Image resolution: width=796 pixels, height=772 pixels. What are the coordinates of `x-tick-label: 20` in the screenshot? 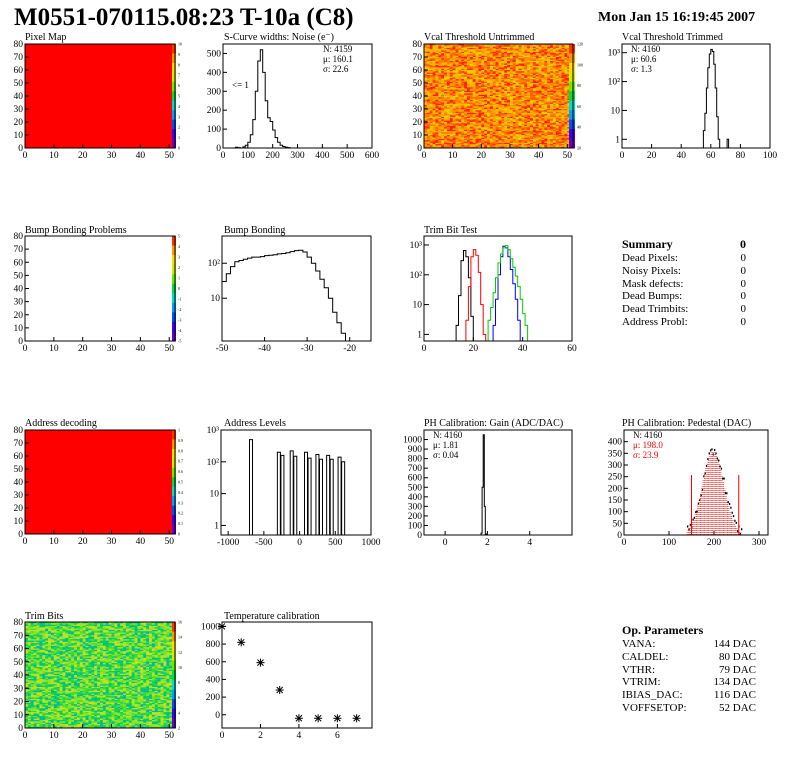 It's located at (482, 156).